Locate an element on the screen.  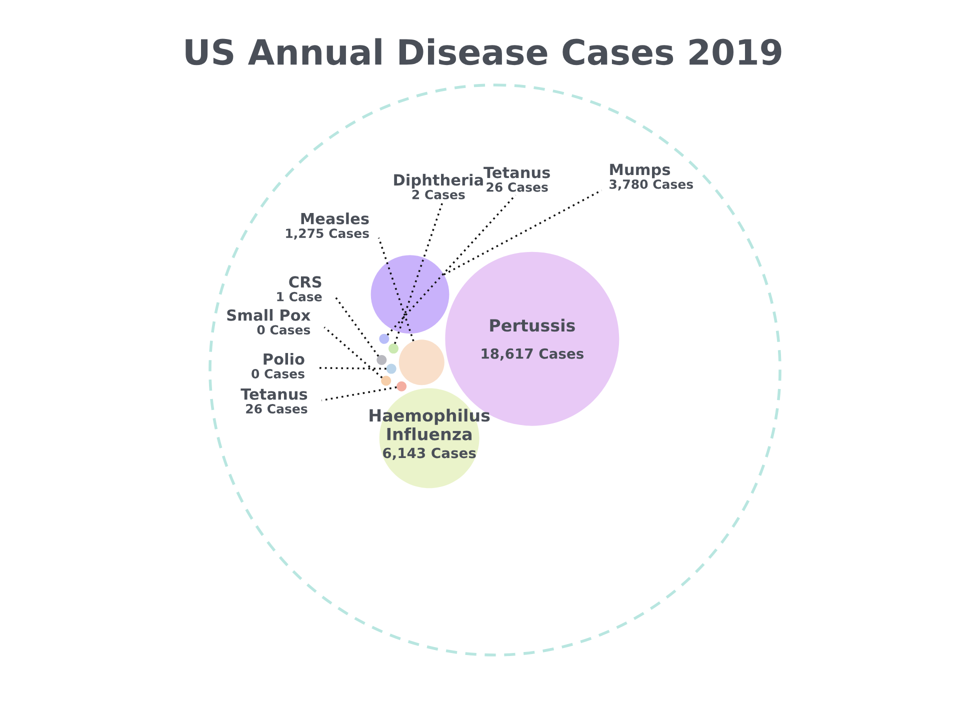
category-label: Measles is located at coordinates (335, 218).